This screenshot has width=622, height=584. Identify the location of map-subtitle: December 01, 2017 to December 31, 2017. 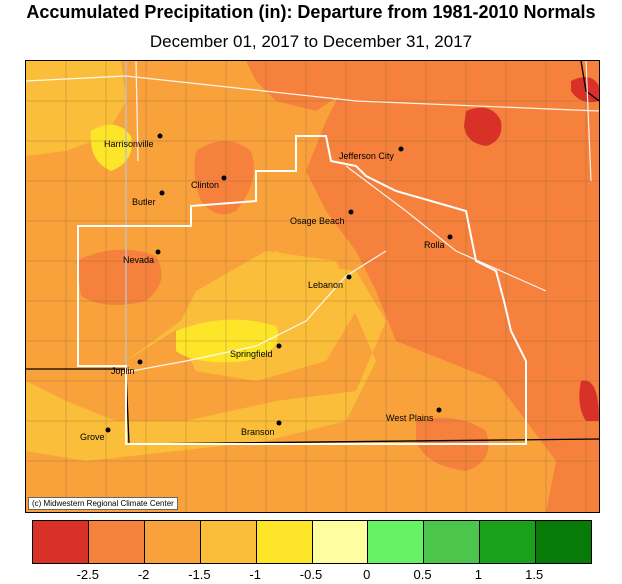
(311, 41).